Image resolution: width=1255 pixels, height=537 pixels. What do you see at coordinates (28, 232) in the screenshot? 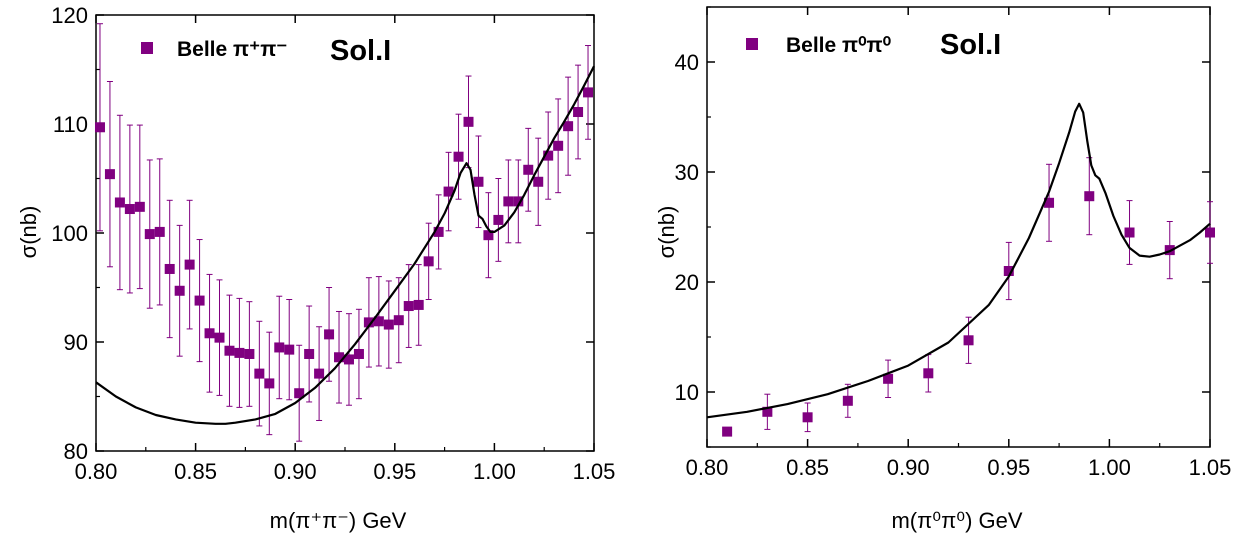
I see `y-axis-title-left: σ(nb)` at bounding box center [28, 232].